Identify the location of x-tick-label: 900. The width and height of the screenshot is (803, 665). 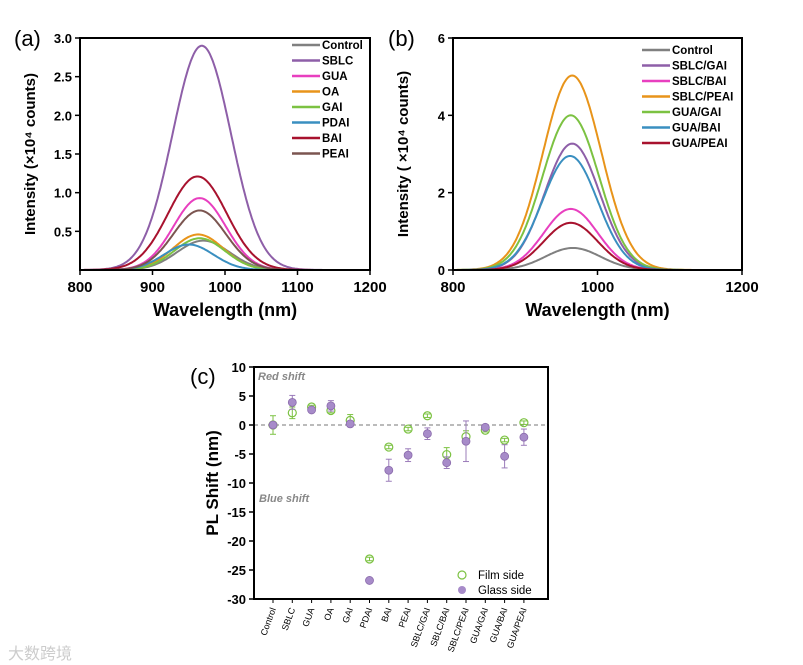
(152, 287).